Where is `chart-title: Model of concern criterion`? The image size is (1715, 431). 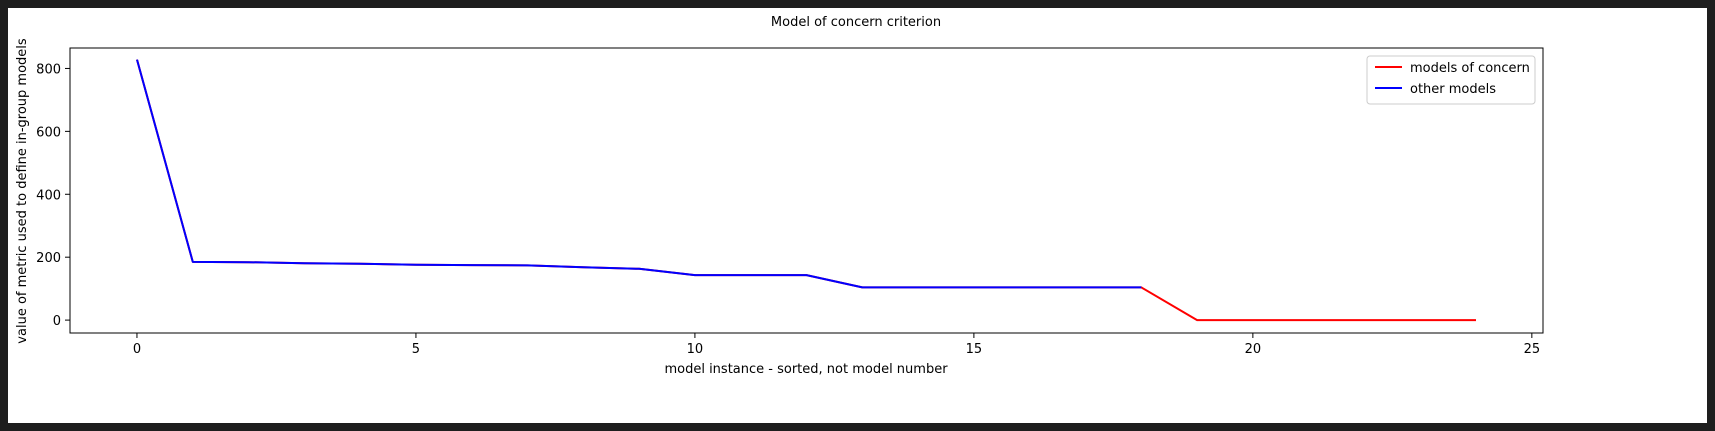
chart-title: Model of concern criterion is located at coordinates (856, 22).